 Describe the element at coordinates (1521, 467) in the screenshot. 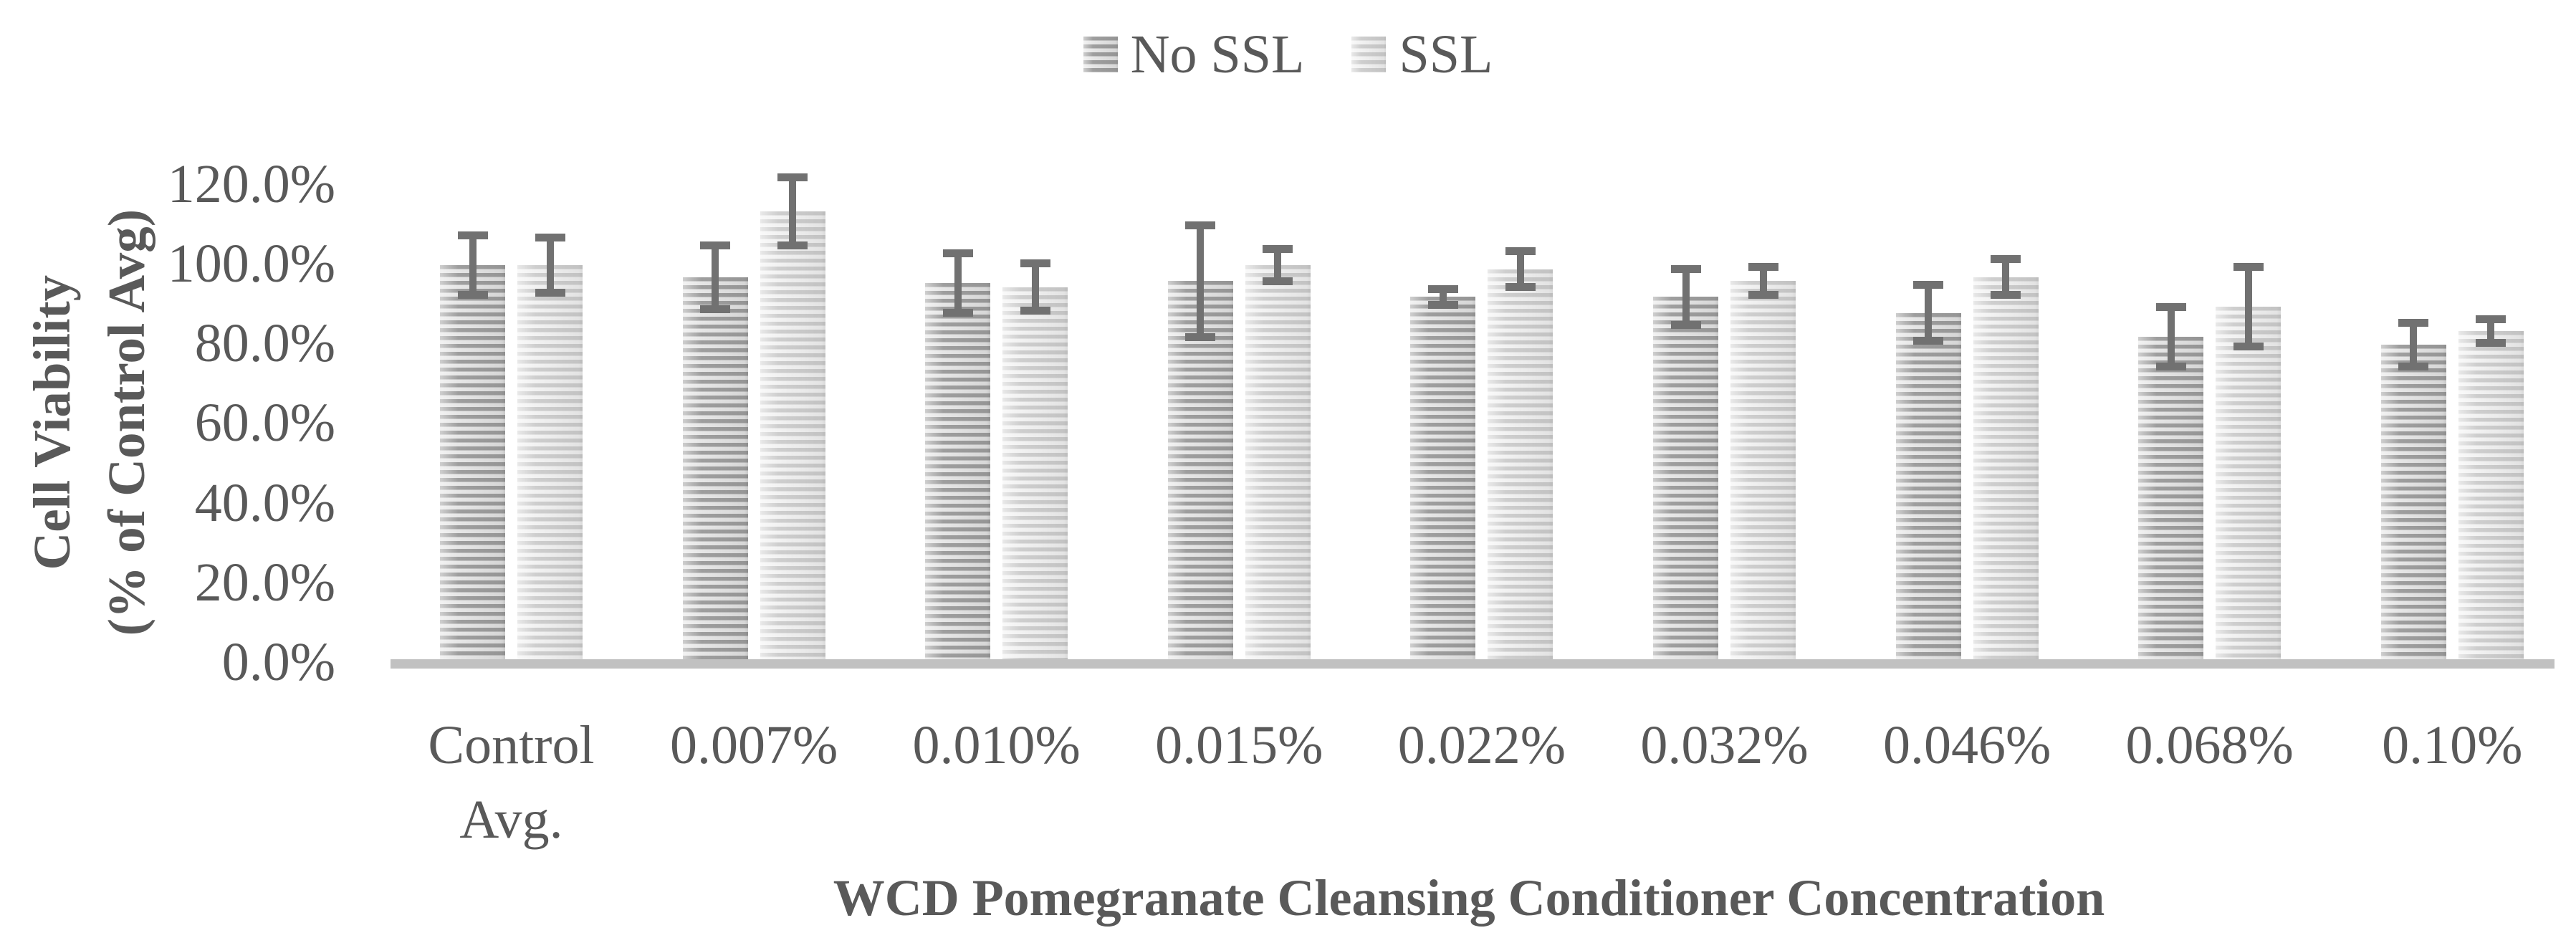

I see `bar-ssl-0-022-` at that location.